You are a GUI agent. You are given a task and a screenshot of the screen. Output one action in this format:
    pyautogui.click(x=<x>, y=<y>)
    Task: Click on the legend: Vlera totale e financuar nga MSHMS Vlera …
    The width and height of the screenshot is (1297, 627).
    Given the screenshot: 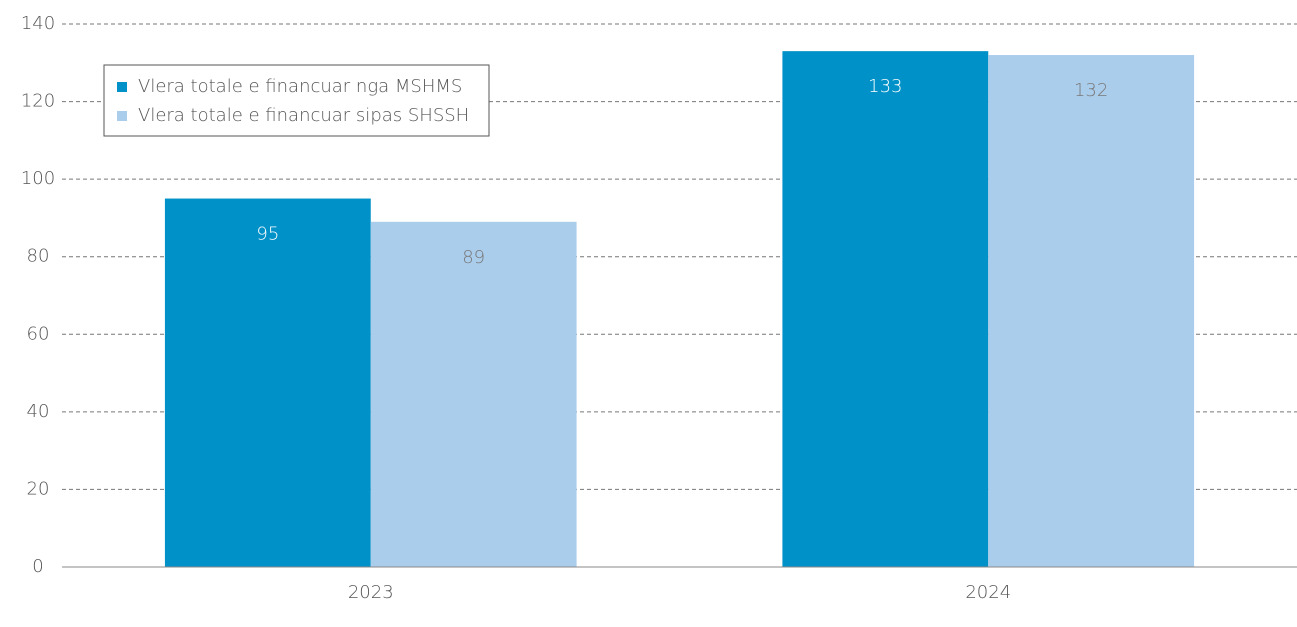 What is the action you would take?
    pyautogui.click(x=296, y=100)
    